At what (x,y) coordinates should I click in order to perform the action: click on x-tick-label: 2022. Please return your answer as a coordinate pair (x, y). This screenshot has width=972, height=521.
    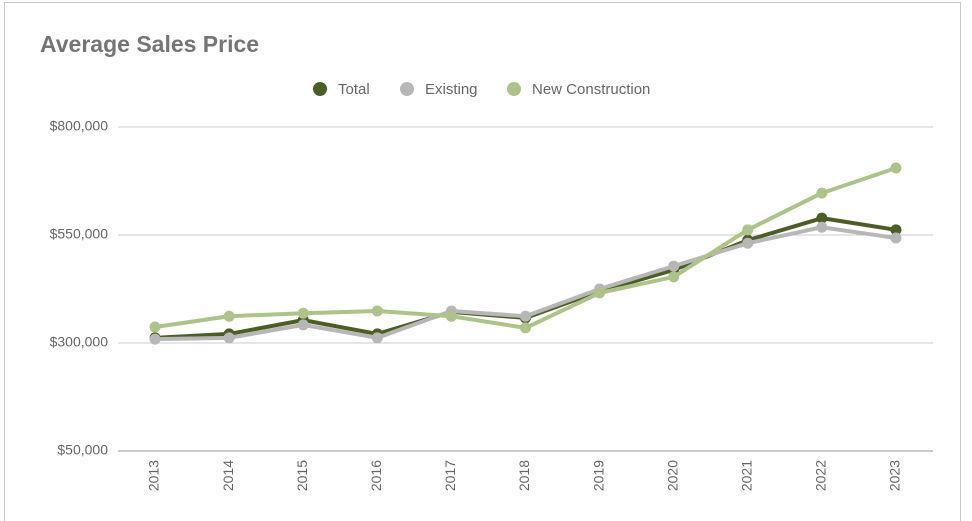
    Looking at the image, I should click on (821, 475).